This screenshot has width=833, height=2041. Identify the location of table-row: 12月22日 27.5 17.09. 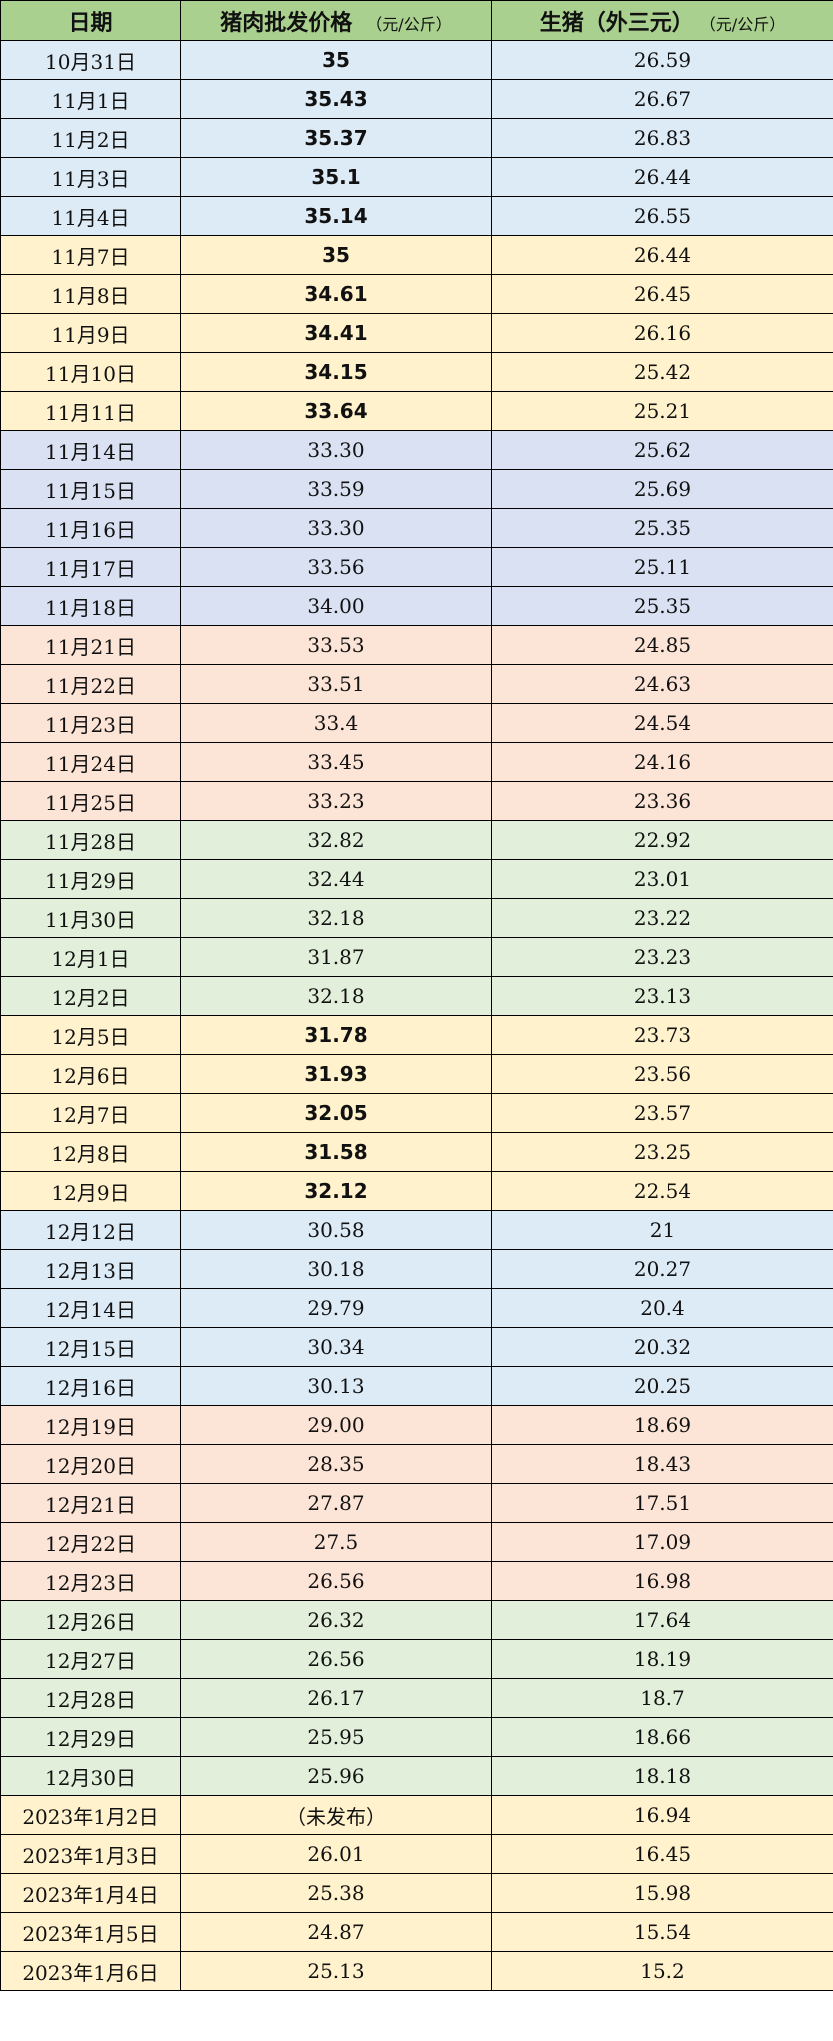
(416, 1542).